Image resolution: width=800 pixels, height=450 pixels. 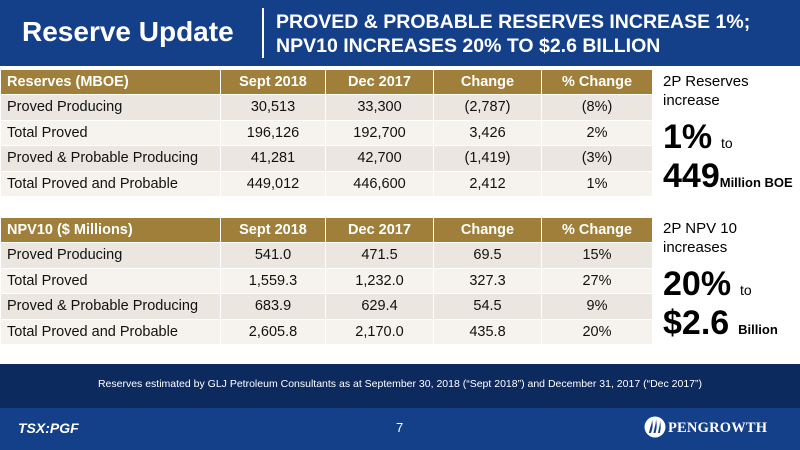 What do you see at coordinates (487, 255) in the screenshot?
I see `cell-change: 69.5` at bounding box center [487, 255].